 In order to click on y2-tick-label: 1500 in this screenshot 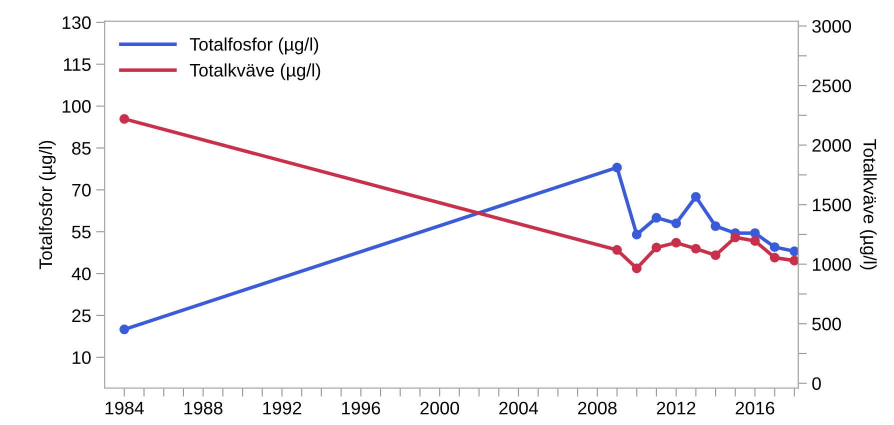, I will do `click(831, 205)`.